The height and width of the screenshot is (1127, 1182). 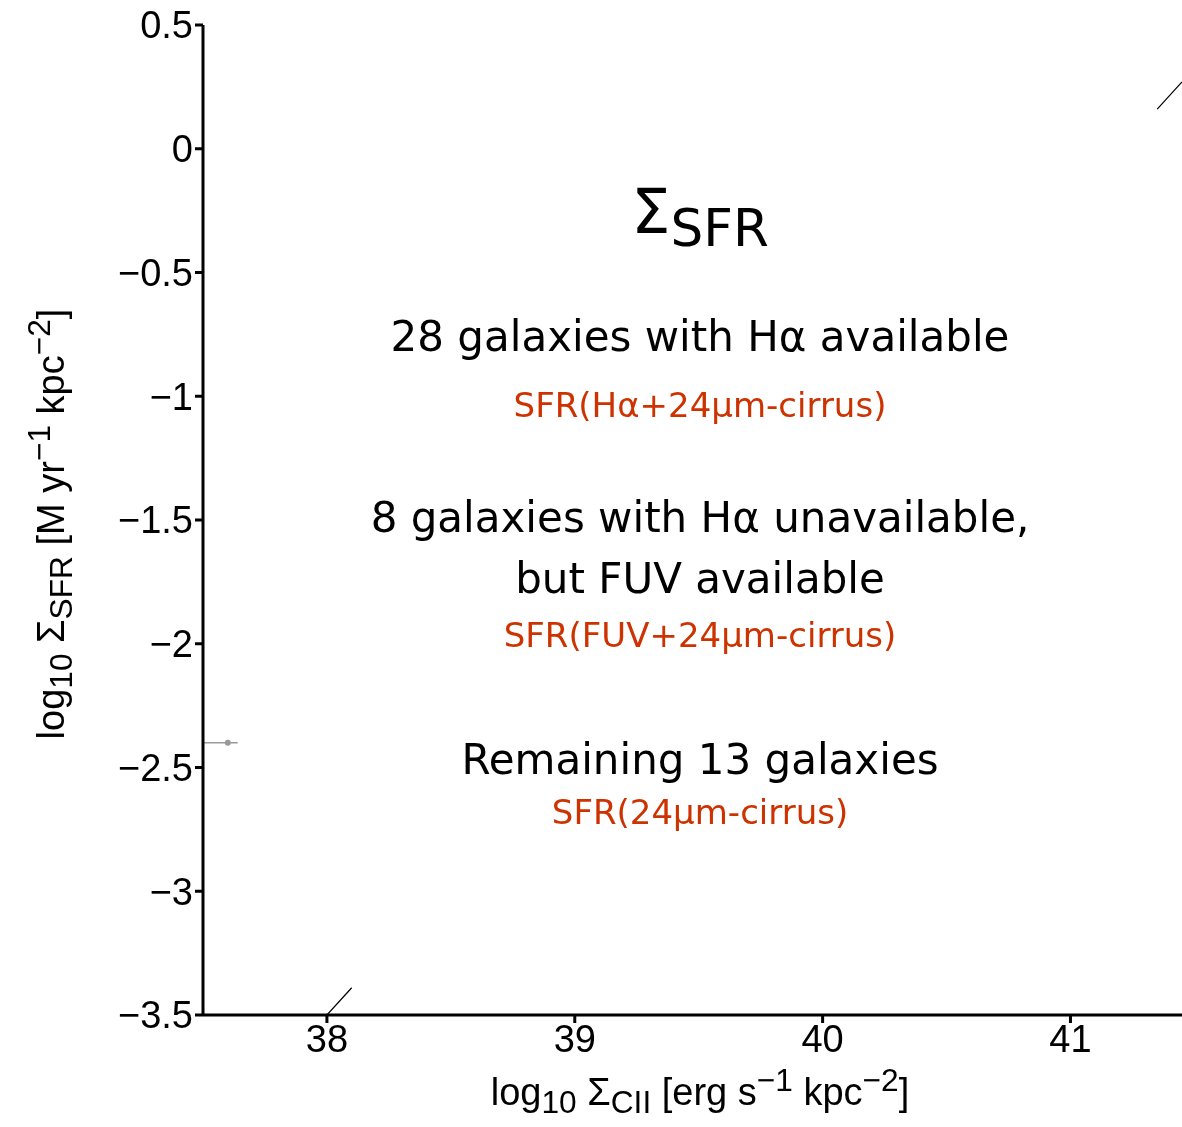 What do you see at coordinates (700, 405) in the screenshot?
I see `annotation: SFR(Hα+24µm-cirrus)` at bounding box center [700, 405].